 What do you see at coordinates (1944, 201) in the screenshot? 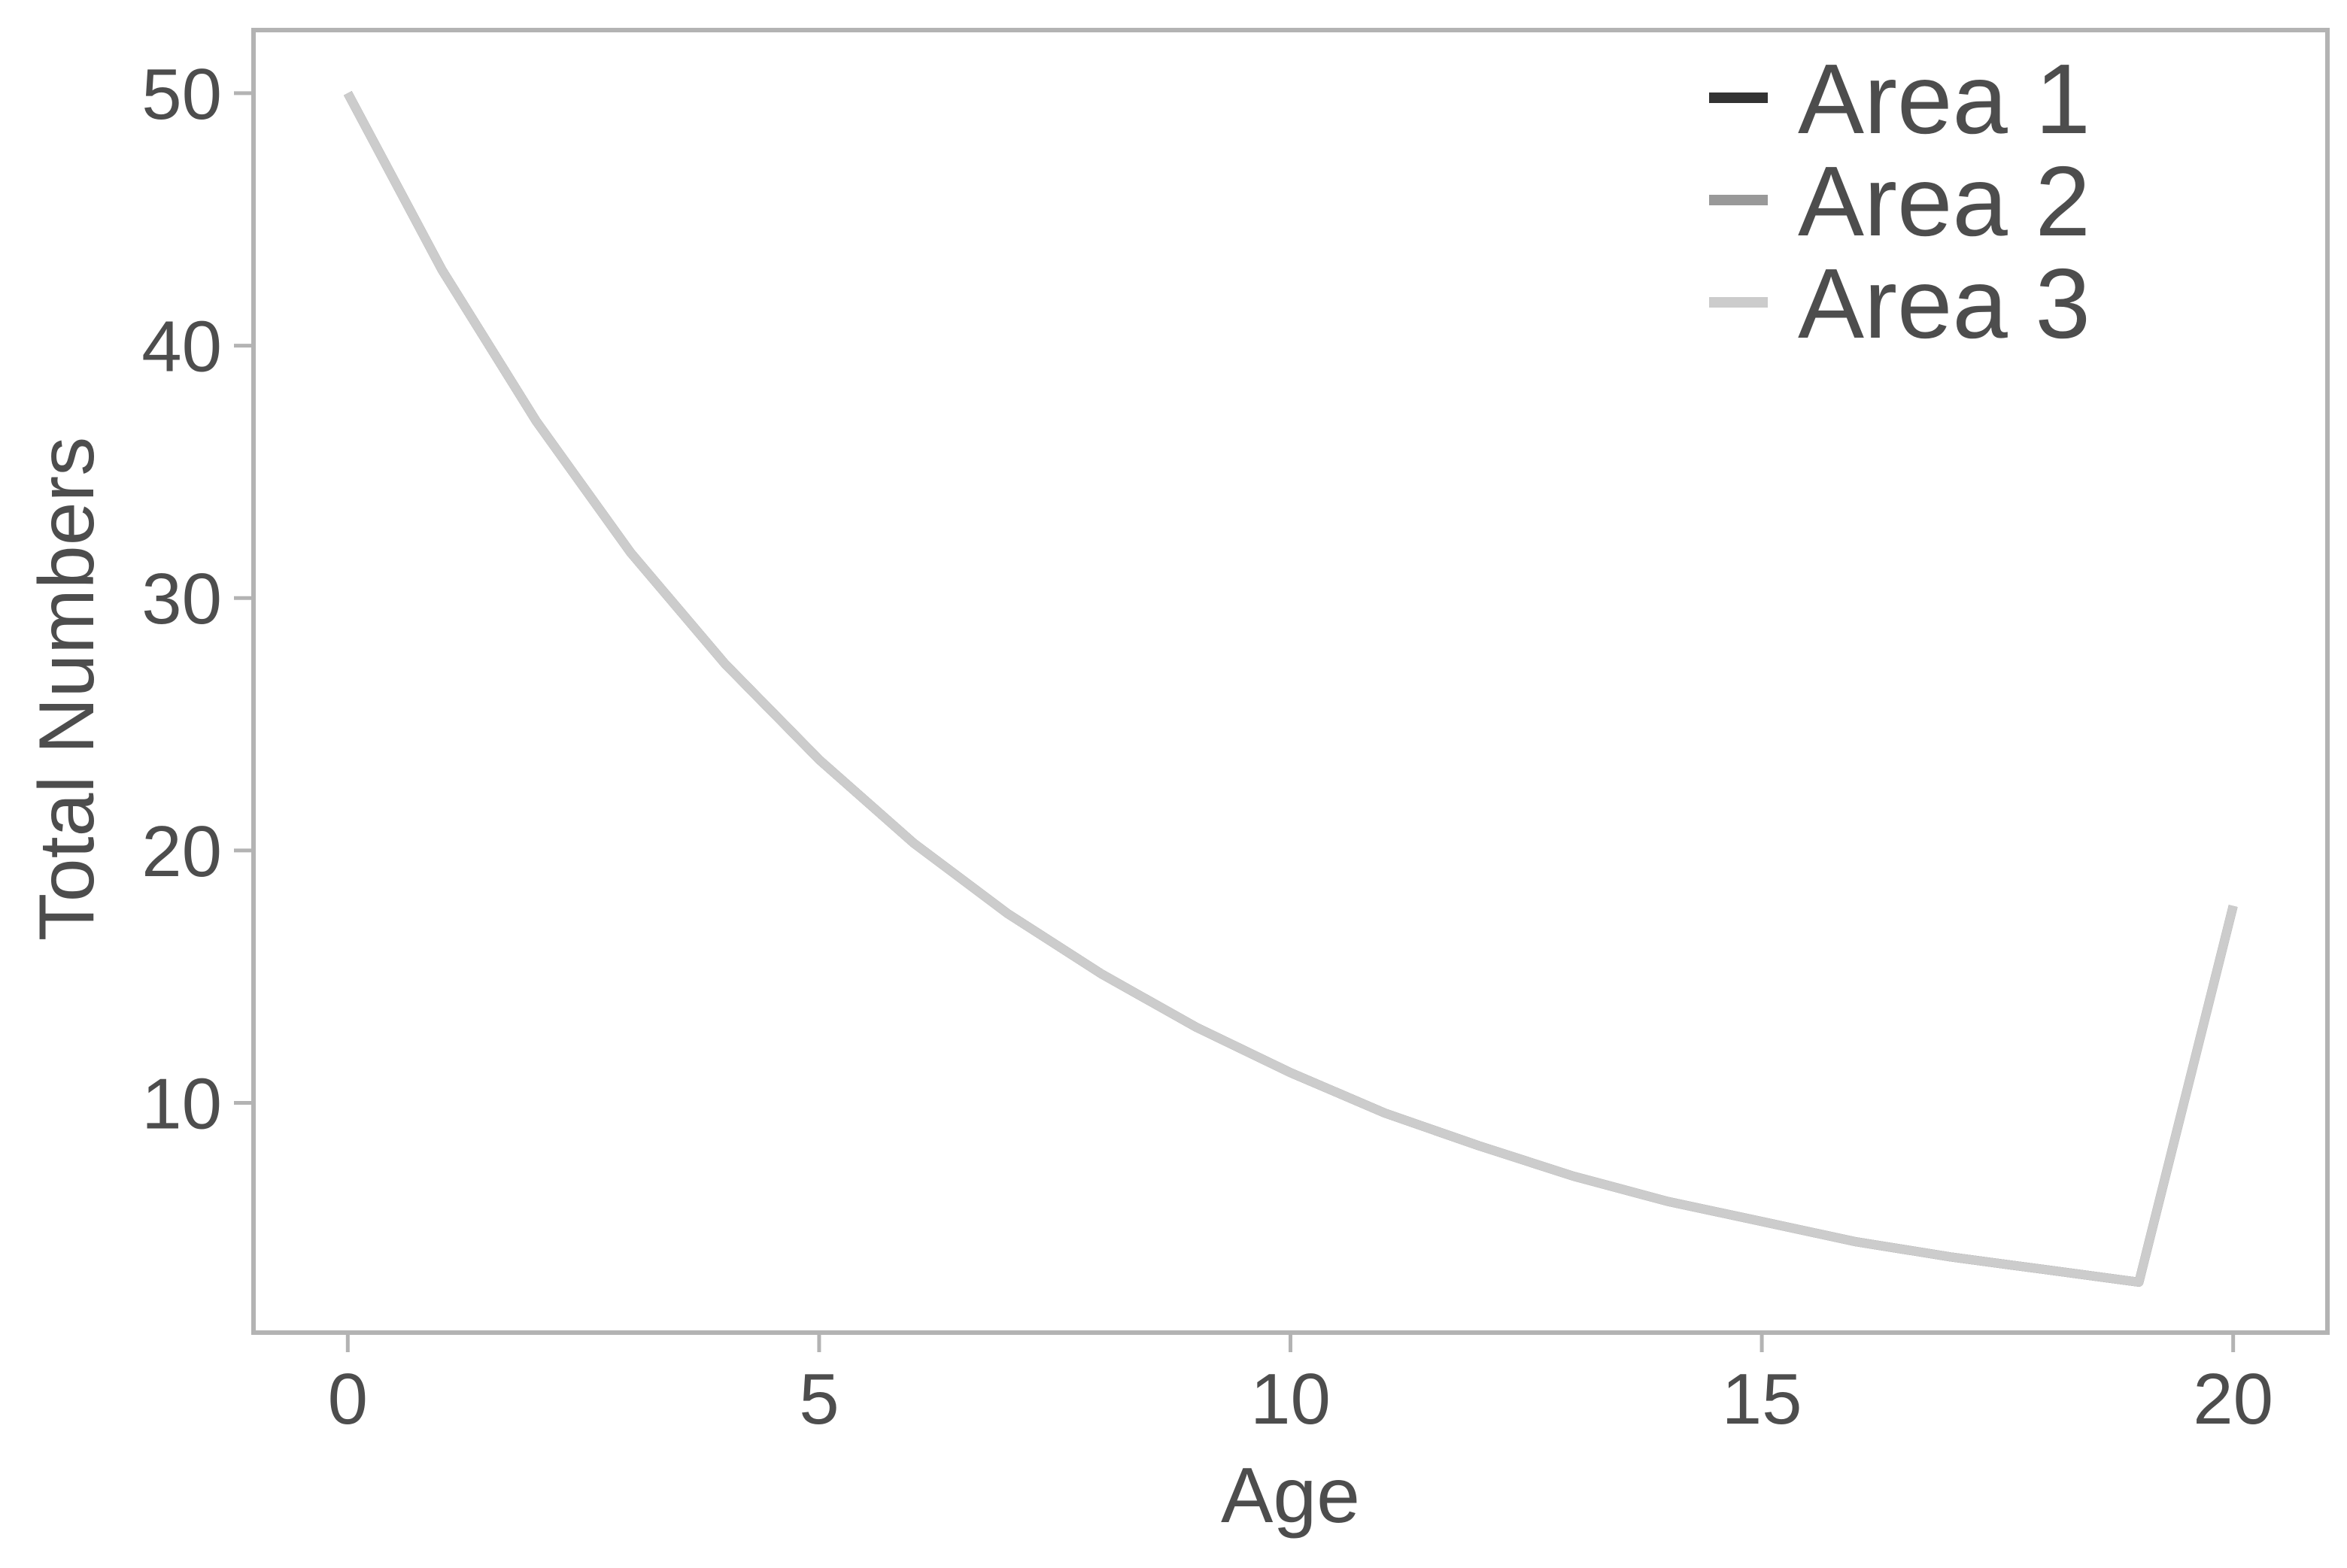
I see `legend-label: Area 2` at bounding box center [1944, 201].